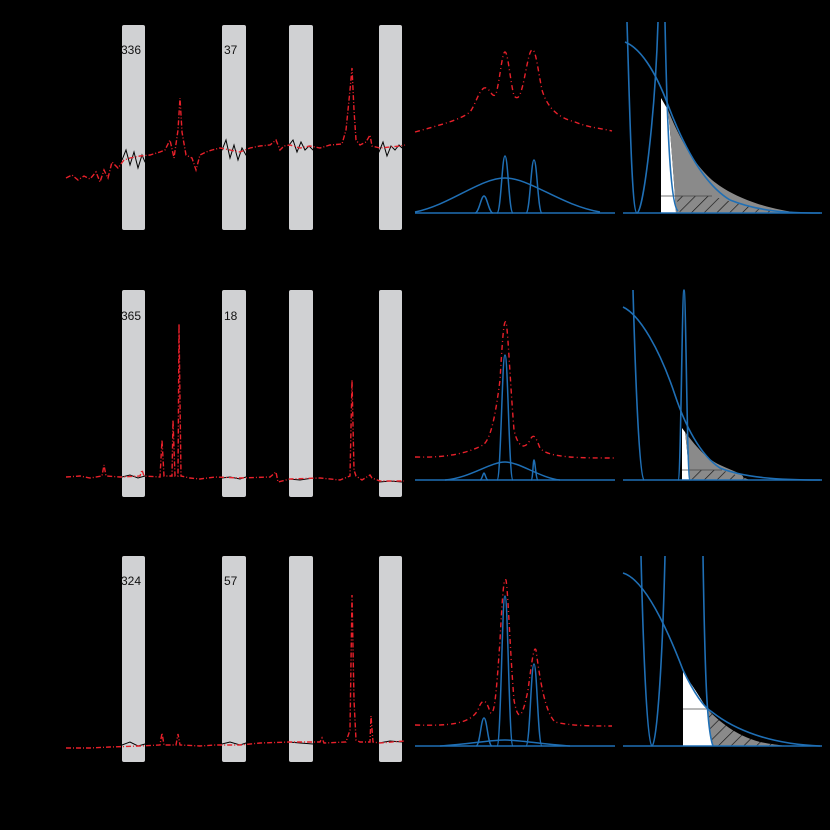 This screenshot has width=830, height=830. Describe the element at coordinates (231, 316) in the screenshot. I see `label-b: 18` at that location.